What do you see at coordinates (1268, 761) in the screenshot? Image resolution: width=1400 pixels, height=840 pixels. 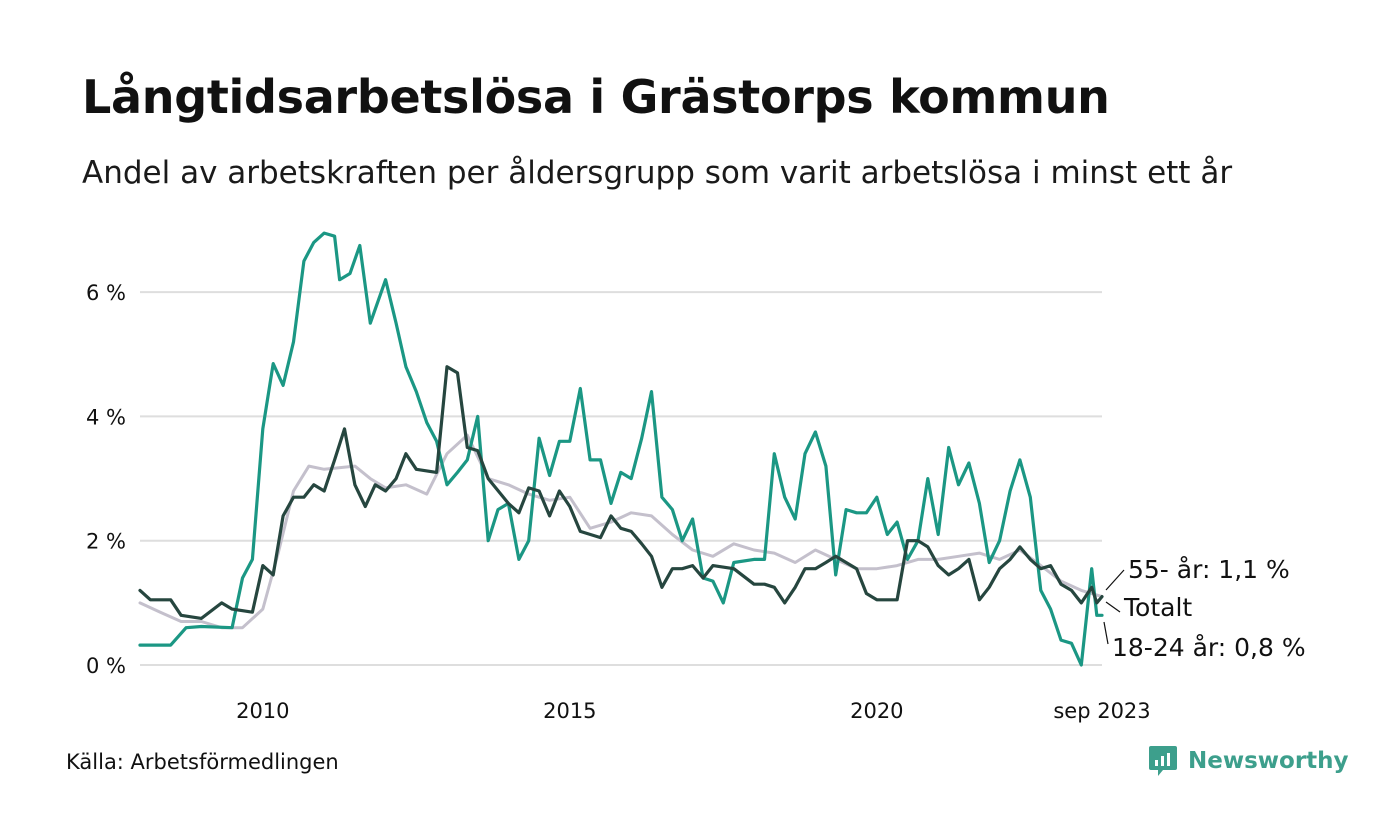 I see `brand-name: Newsworthy` at bounding box center [1268, 761].